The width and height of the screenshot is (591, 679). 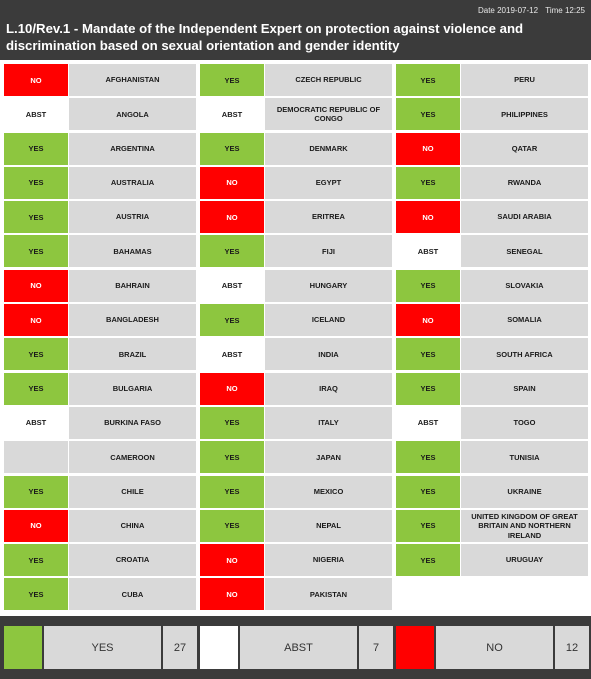 What do you see at coordinates (132, 560) in the screenshot?
I see `country-name: CROATIA` at bounding box center [132, 560].